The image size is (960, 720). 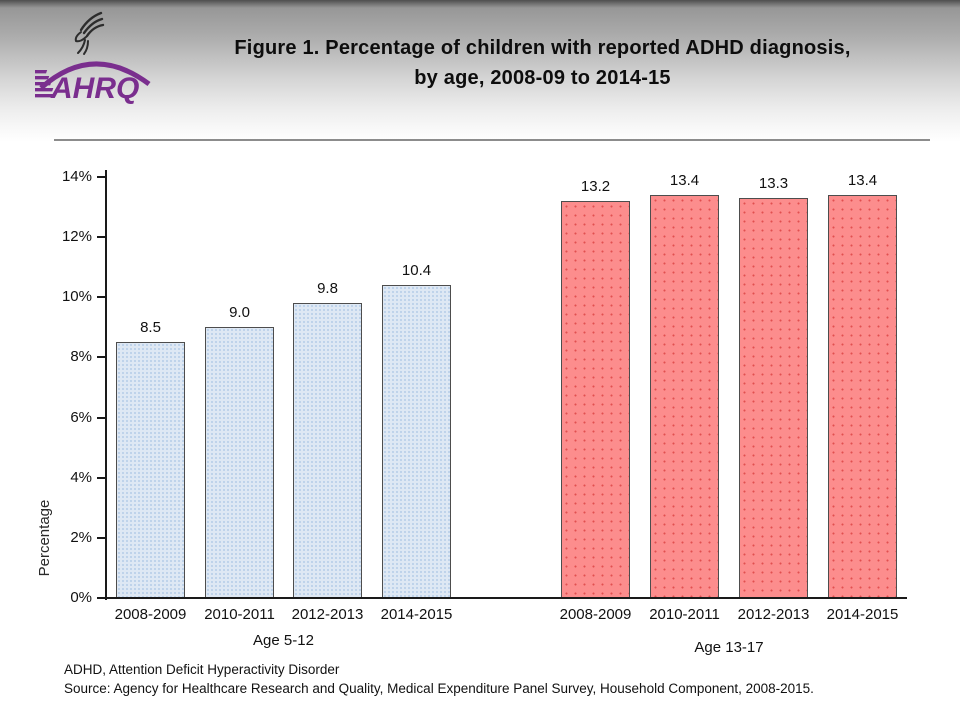 What do you see at coordinates (773, 184) in the screenshot?
I see `bar-value-label: 13.3` at bounding box center [773, 184].